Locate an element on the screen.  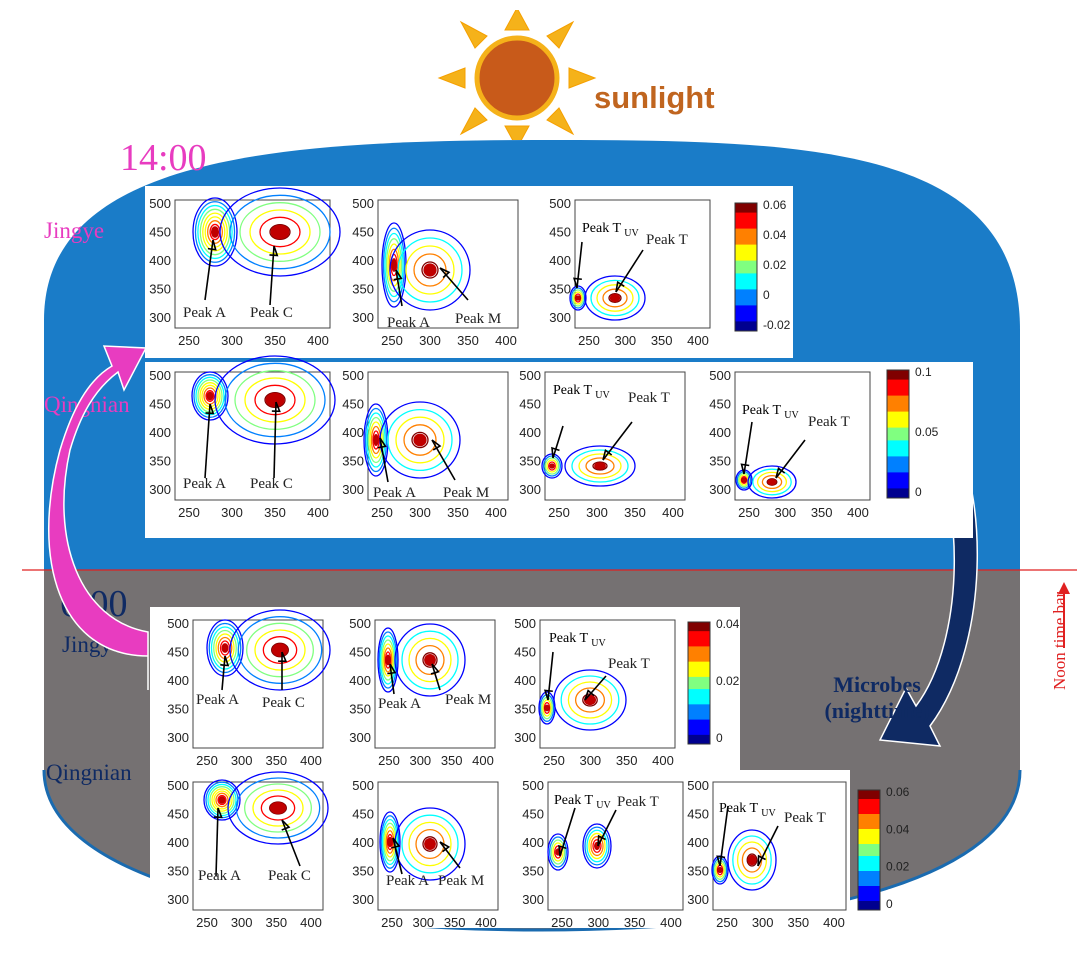
colorbar is located at coordinates (746, 267).